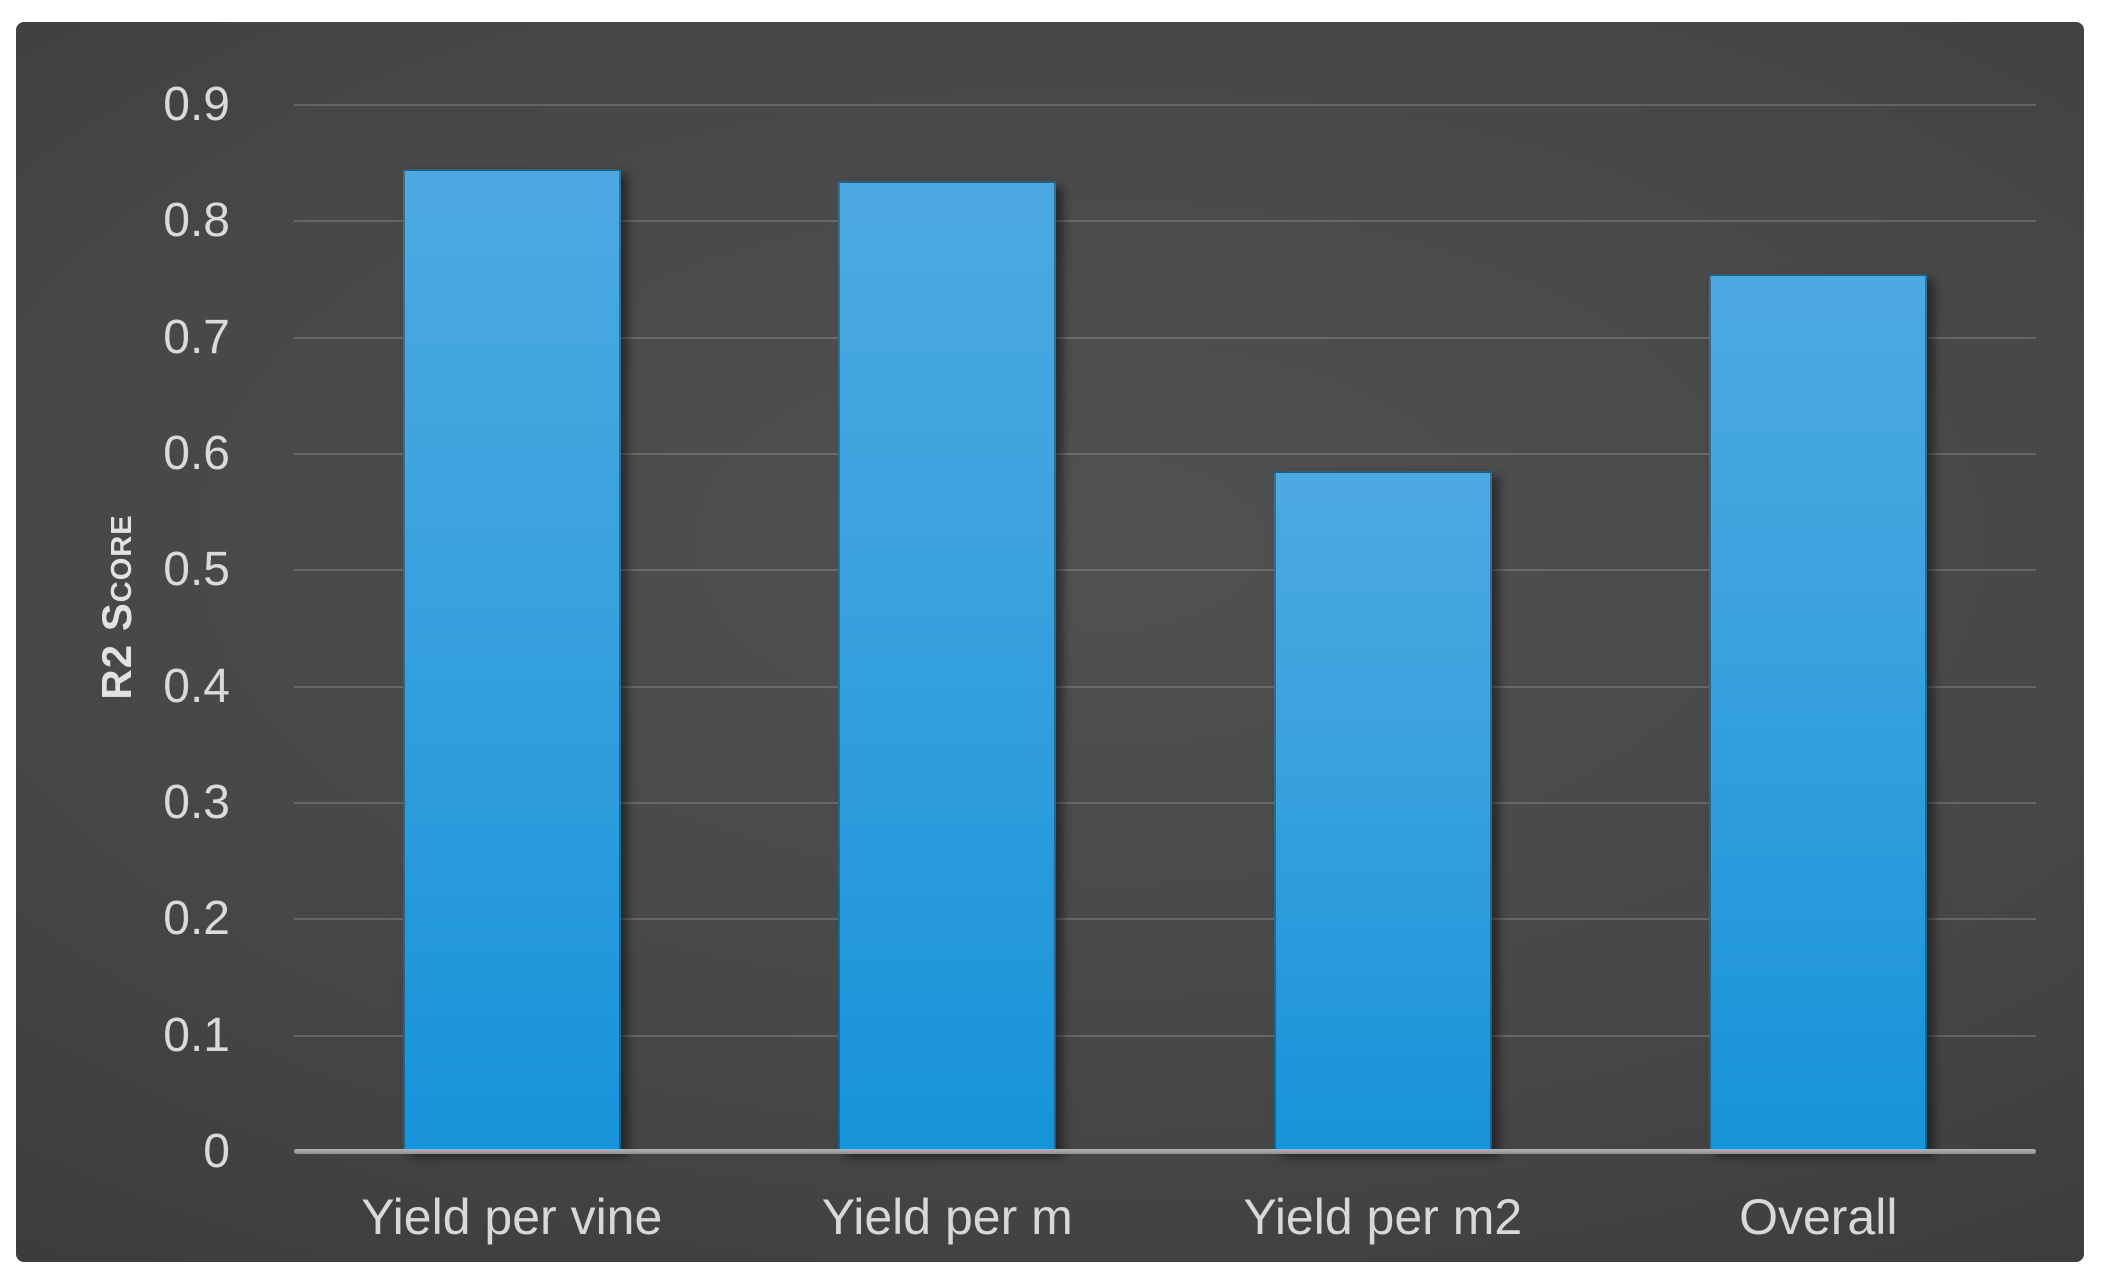  What do you see at coordinates (196, 802) in the screenshot?
I see `y-tick-label-0.3: 0.3` at bounding box center [196, 802].